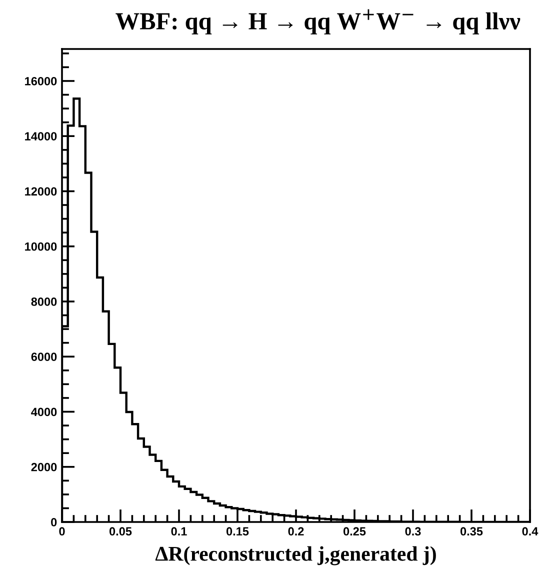  I want to click on x-tick-label: 0.25, so click(354, 531).